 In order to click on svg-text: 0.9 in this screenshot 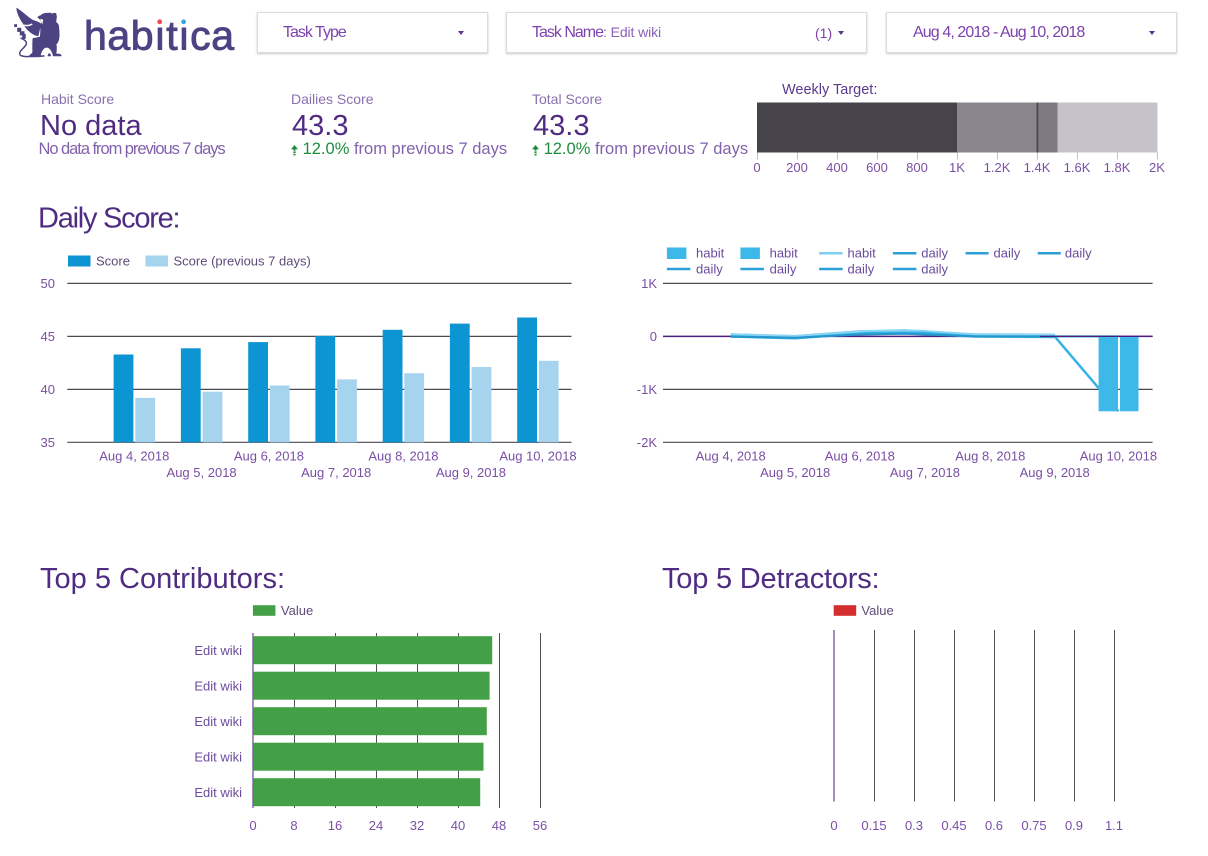, I will do `click(1074, 825)`.